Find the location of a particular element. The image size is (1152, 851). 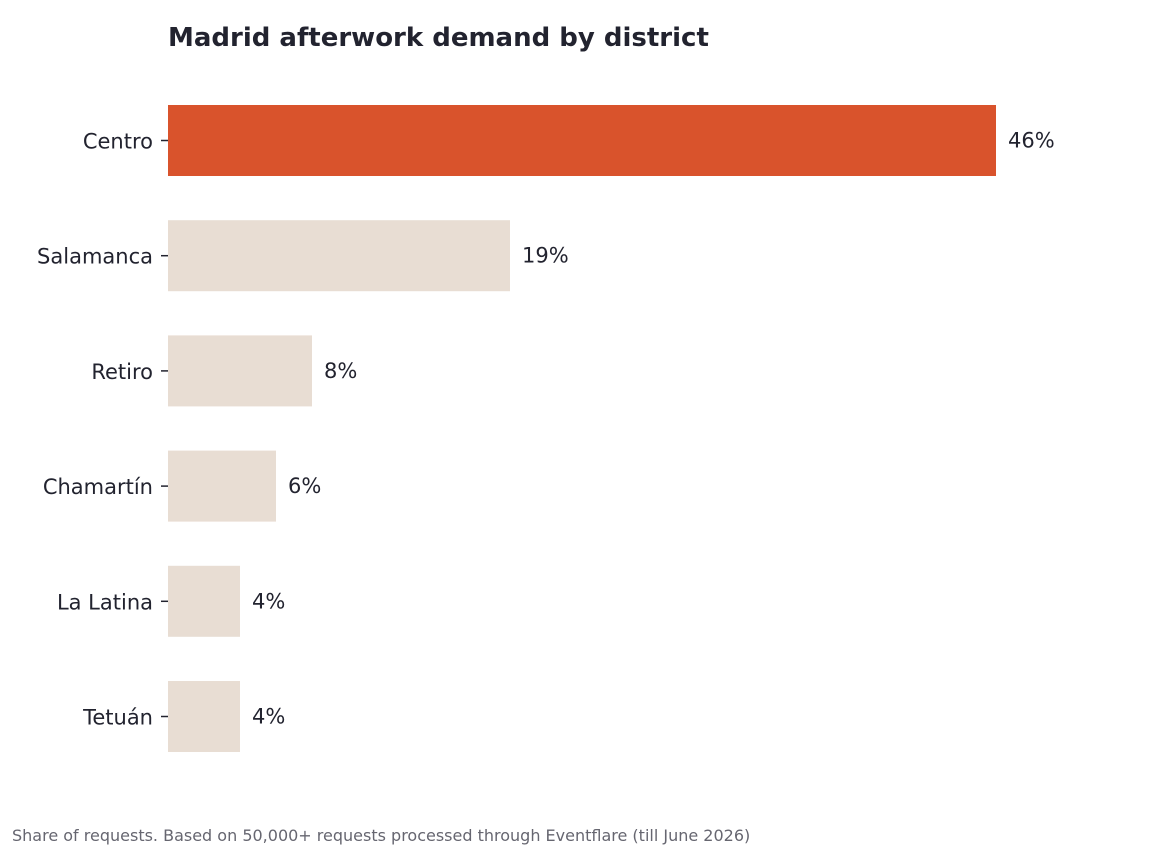

bar-tetu-n is located at coordinates (204, 716).